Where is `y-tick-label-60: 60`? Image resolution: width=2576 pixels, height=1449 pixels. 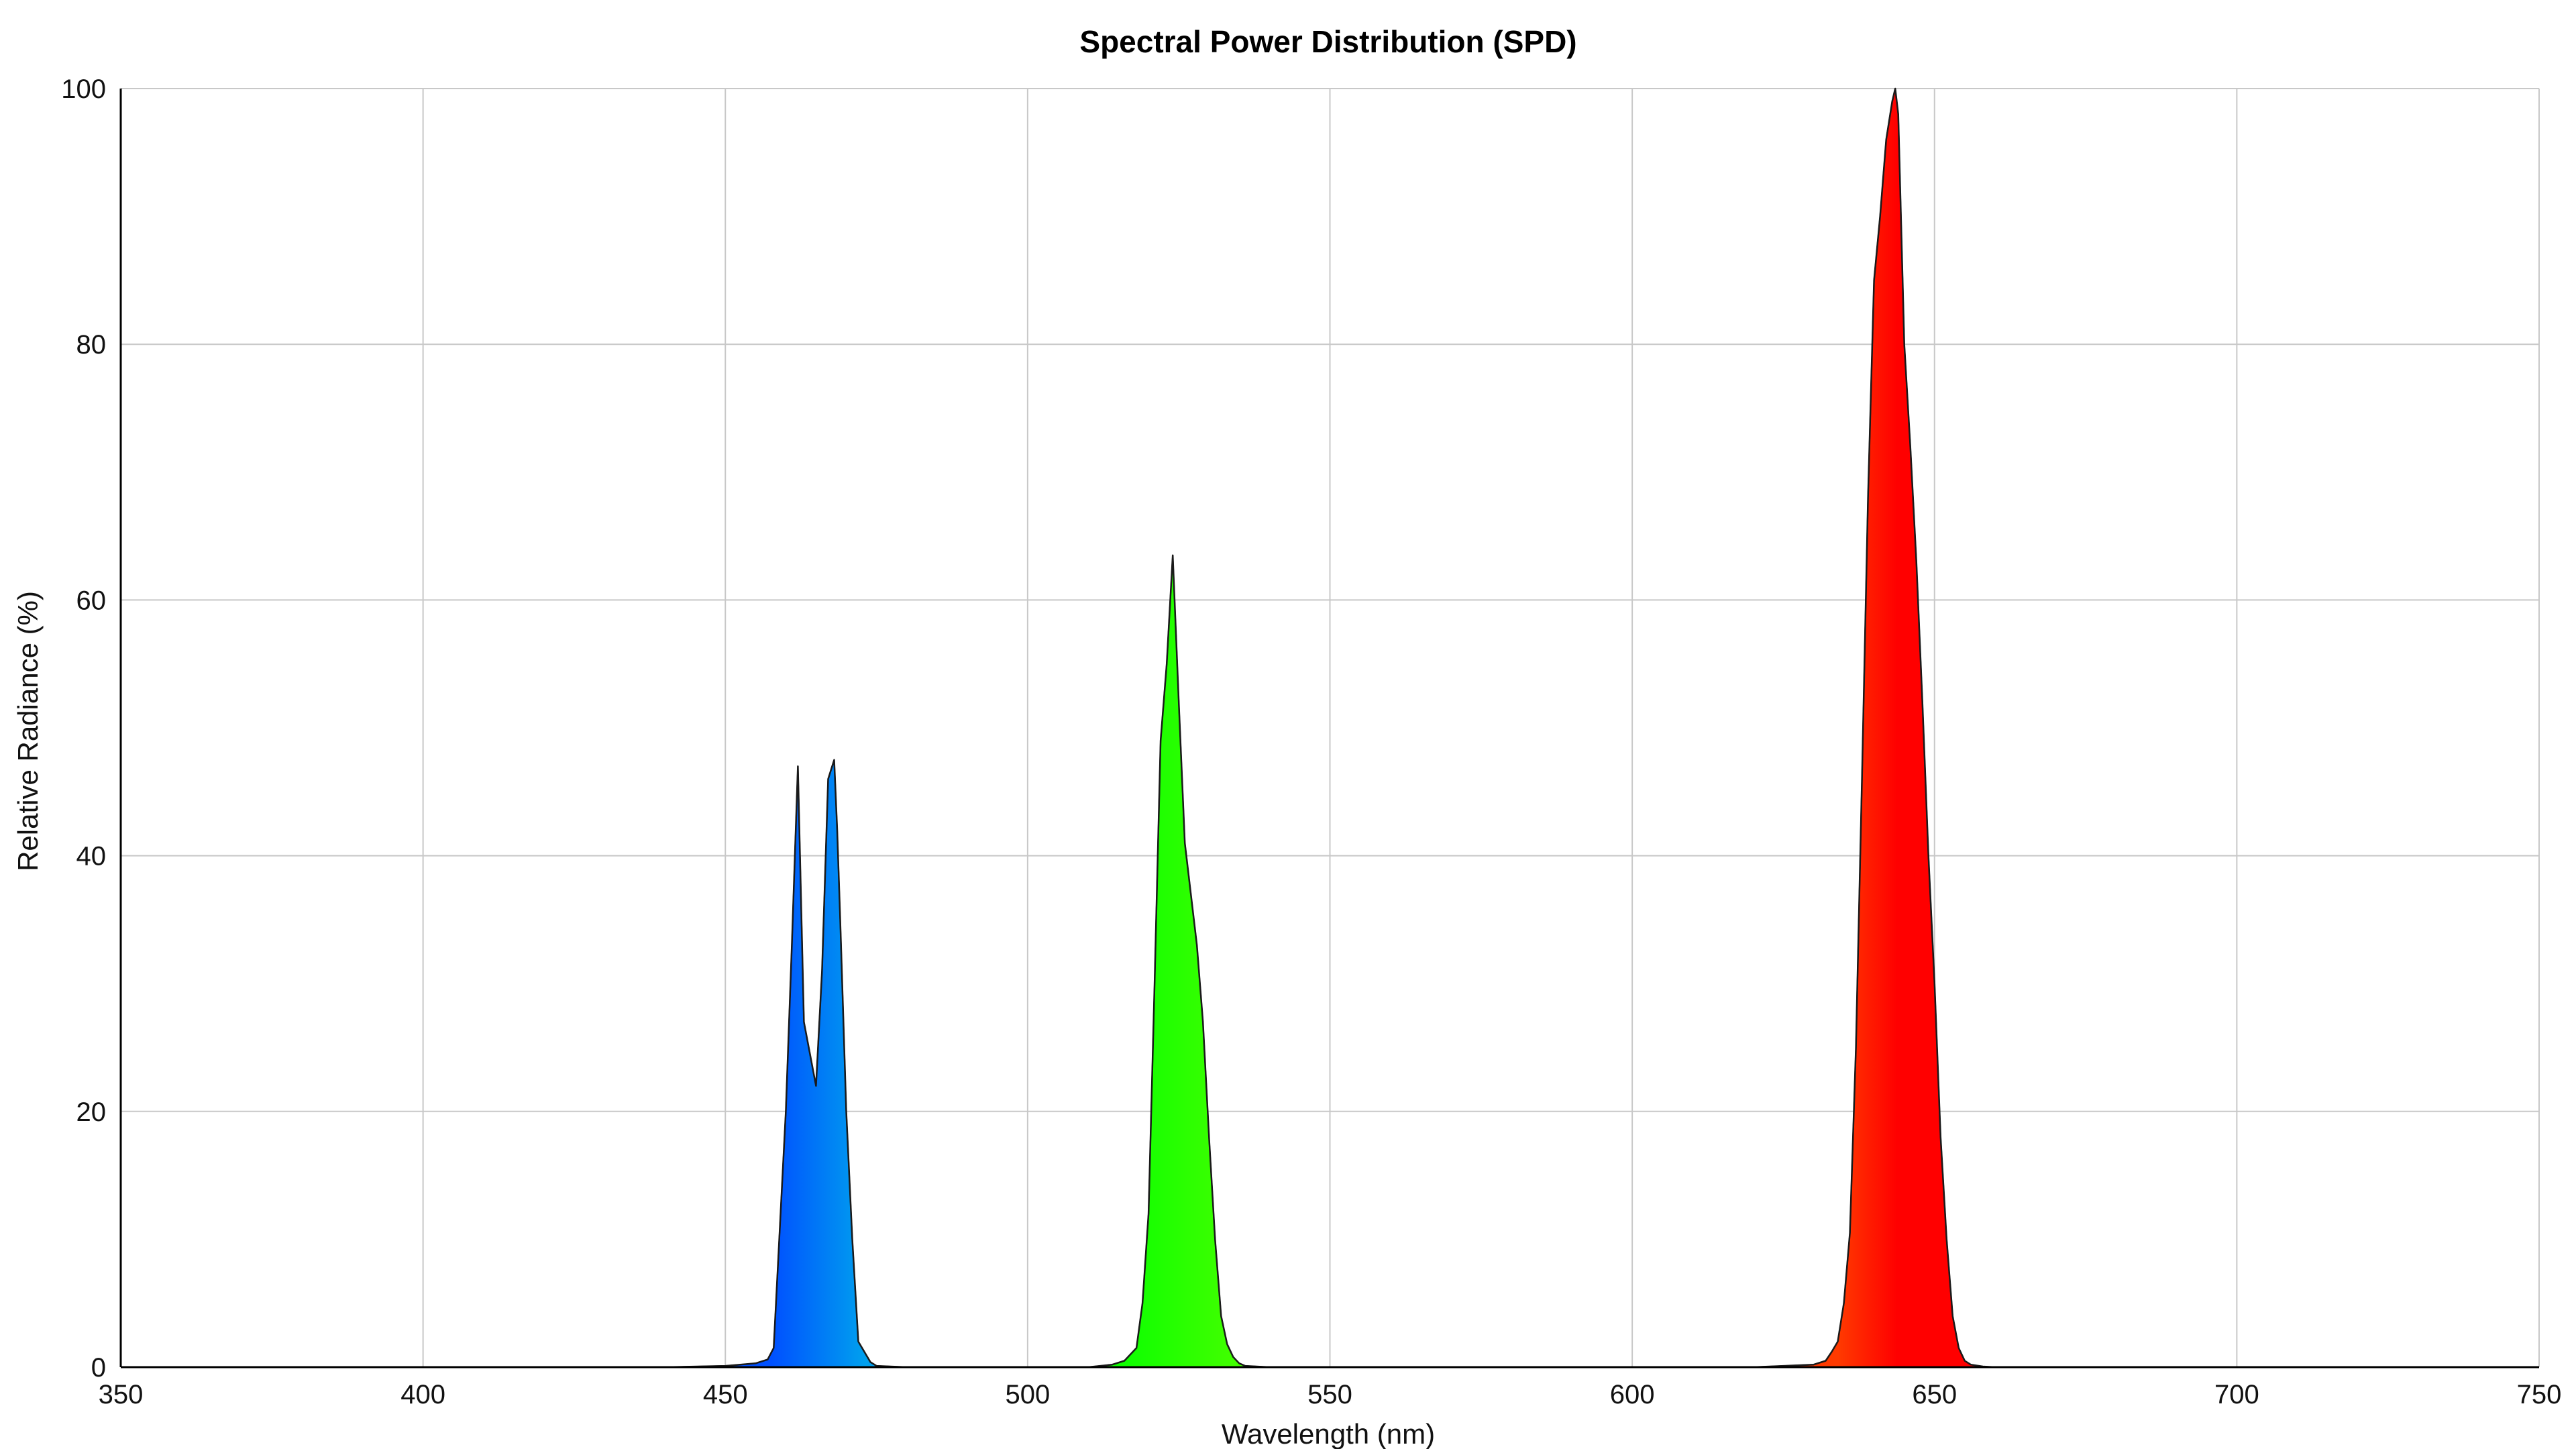
y-tick-label-60: 60 is located at coordinates (91, 600).